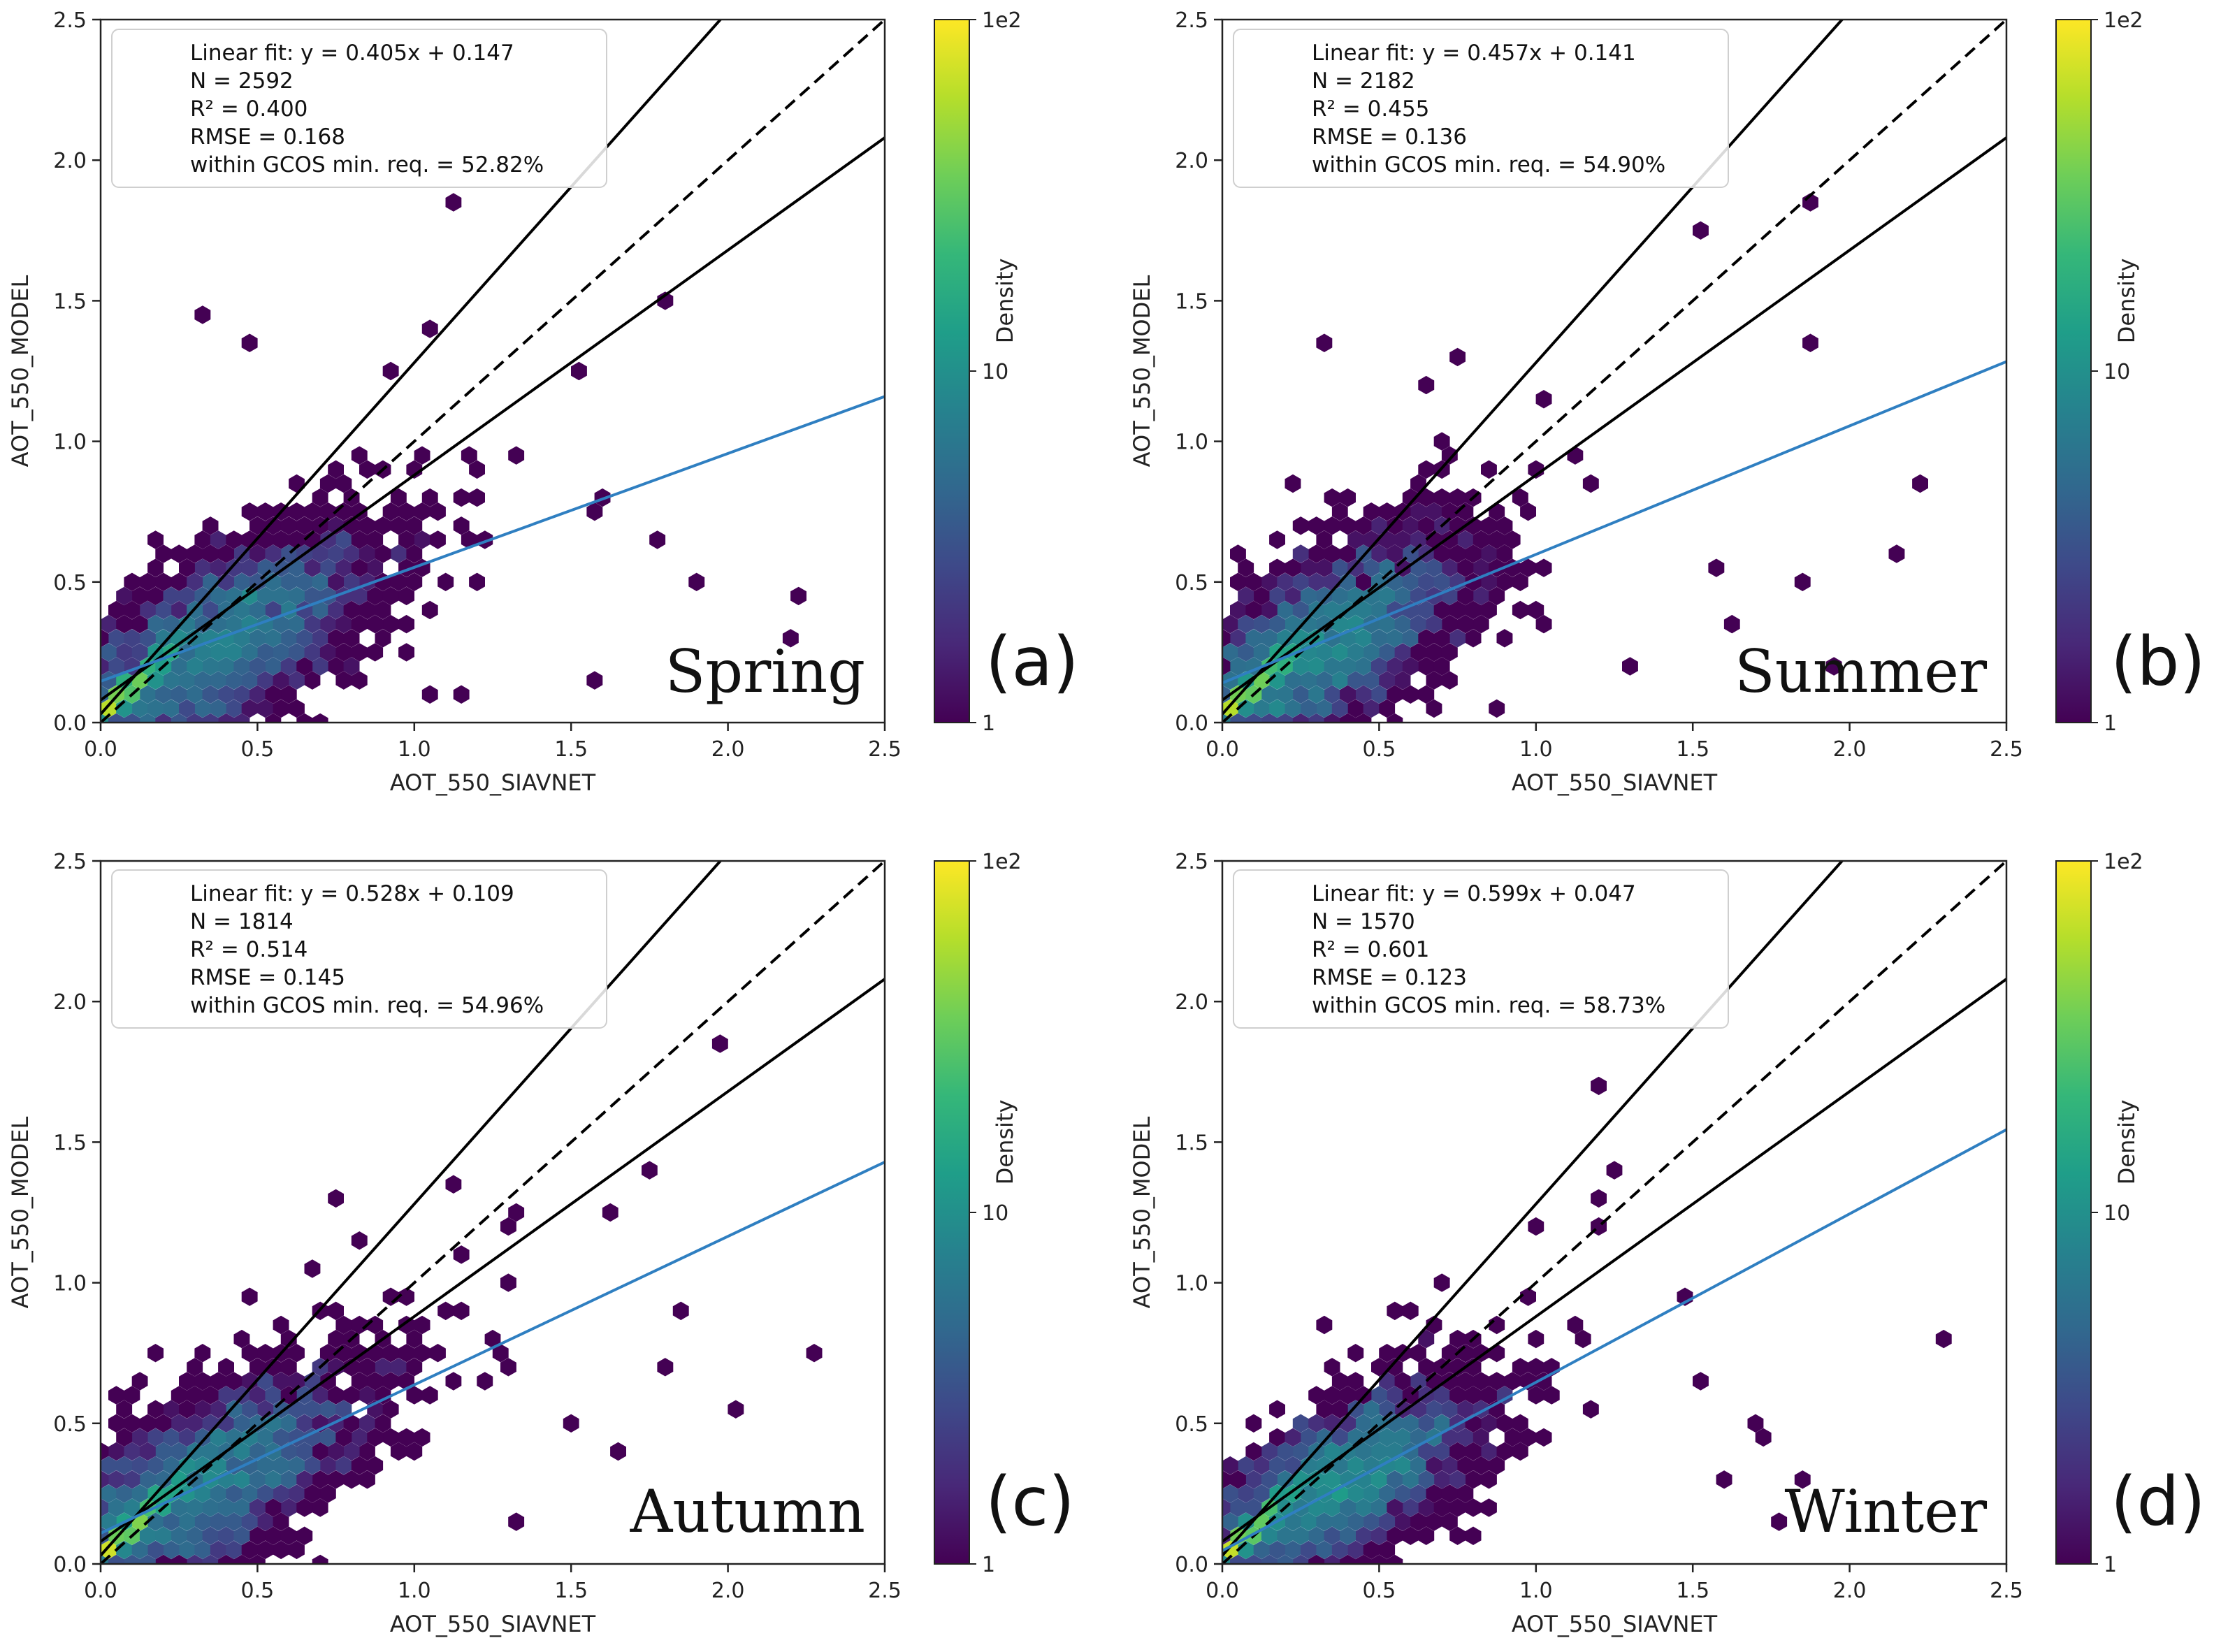  Describe the element at coordinates (765, 672) in the screenshot. I see `season-label: Spring` at that location.